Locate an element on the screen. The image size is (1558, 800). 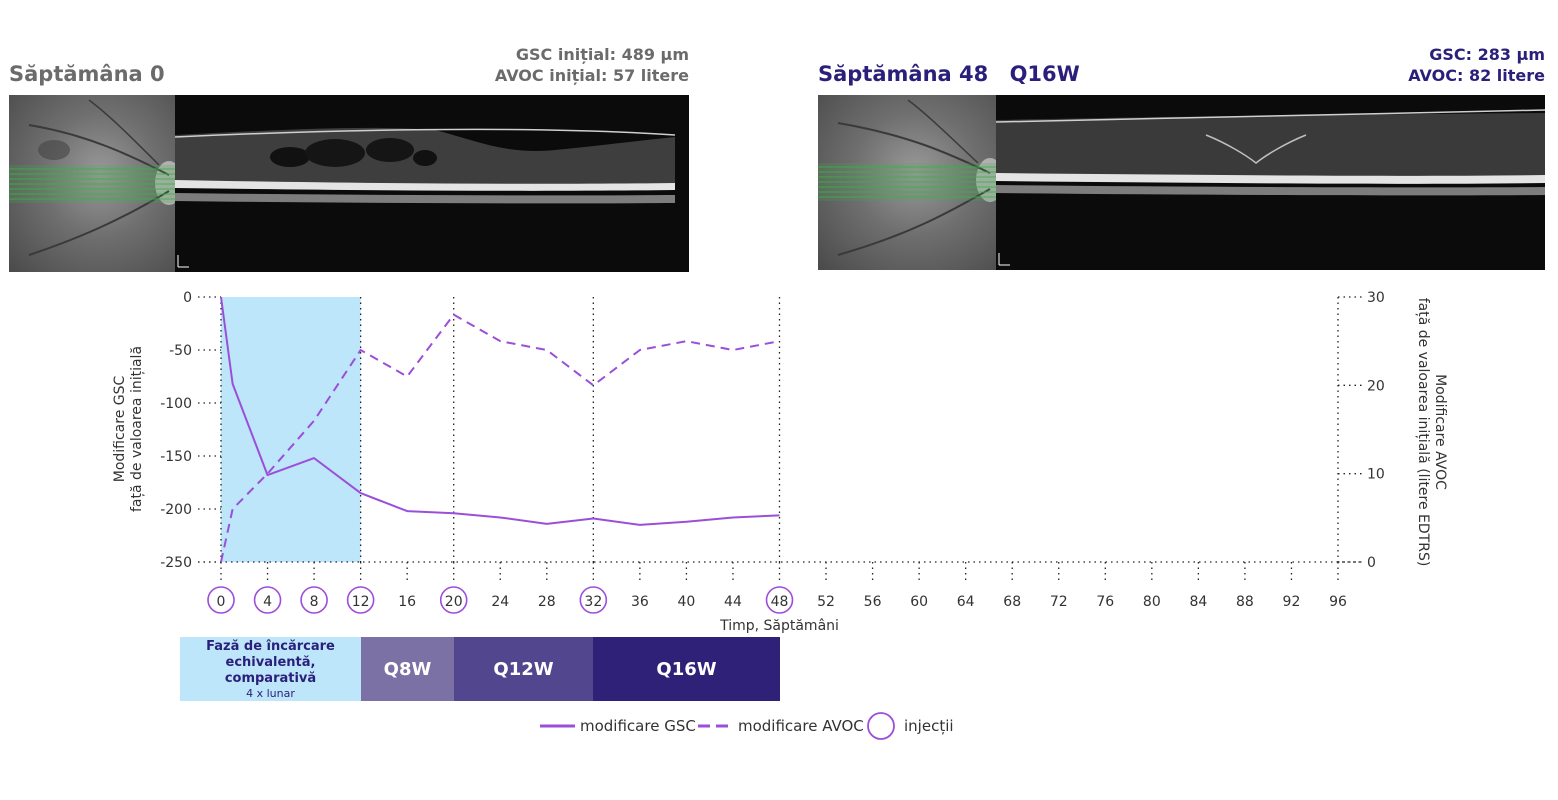
y-left-axis-label-line: față de valoarea inițială is located at coordinates (137, 429).